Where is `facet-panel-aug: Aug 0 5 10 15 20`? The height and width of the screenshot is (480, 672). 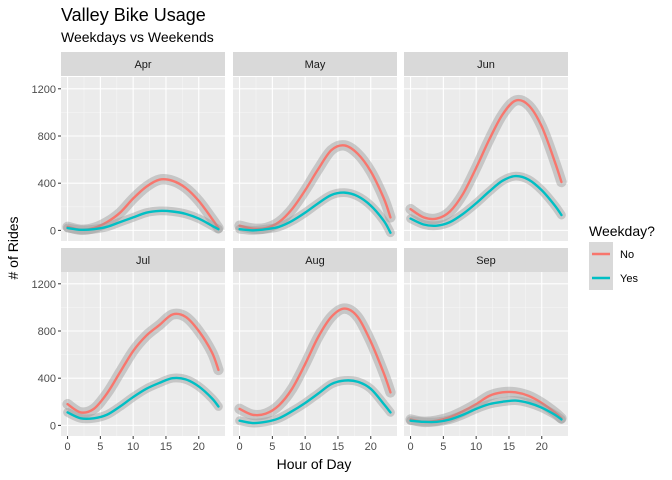 facet-panel-aug: Aug 0 5 10 15 20 is located at coordinates (315, 350).